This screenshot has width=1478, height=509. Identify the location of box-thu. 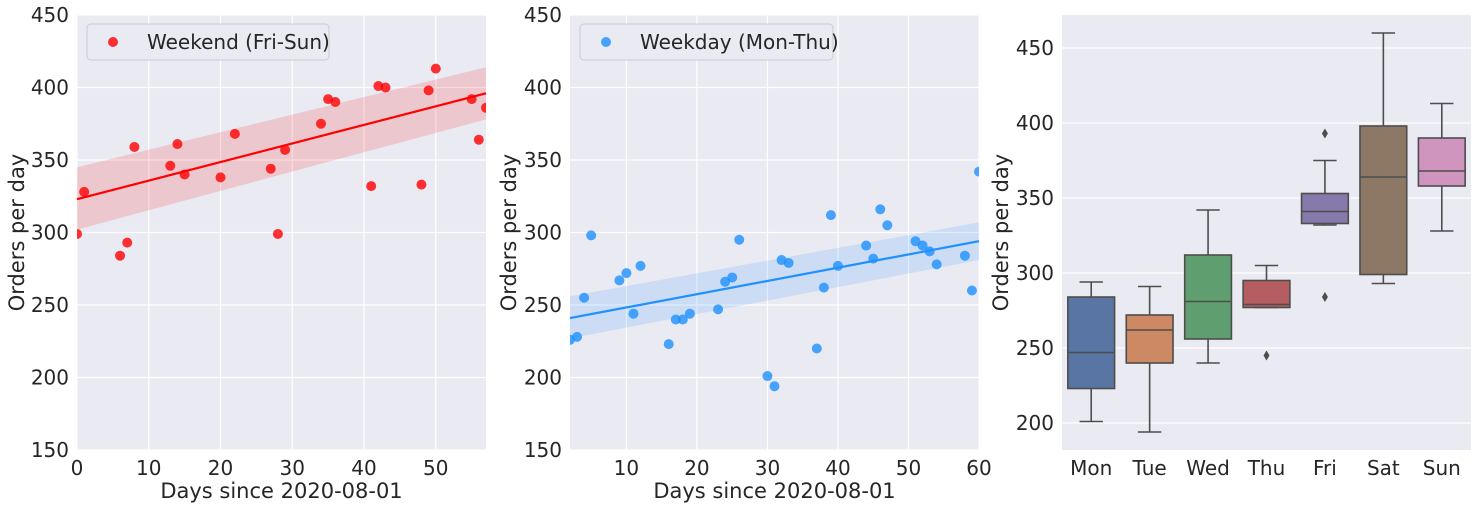
(1266, 312).